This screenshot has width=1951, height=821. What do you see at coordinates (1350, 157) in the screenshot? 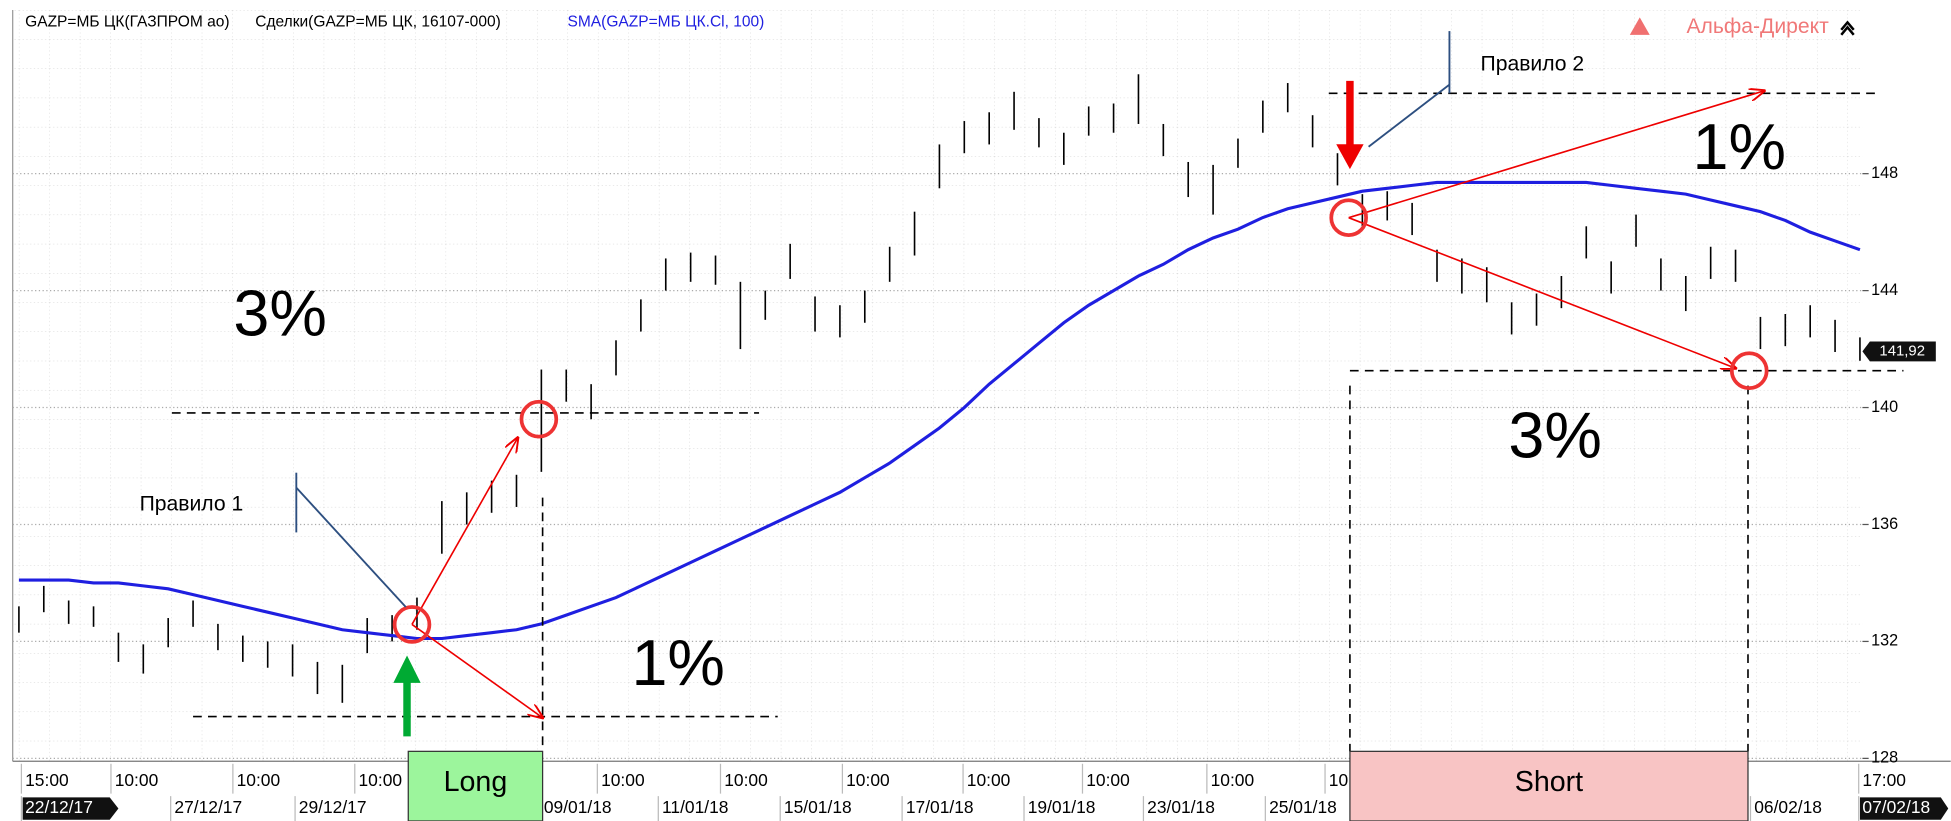
I see `sell-arrow-head` at bounding box center [1350, 157].